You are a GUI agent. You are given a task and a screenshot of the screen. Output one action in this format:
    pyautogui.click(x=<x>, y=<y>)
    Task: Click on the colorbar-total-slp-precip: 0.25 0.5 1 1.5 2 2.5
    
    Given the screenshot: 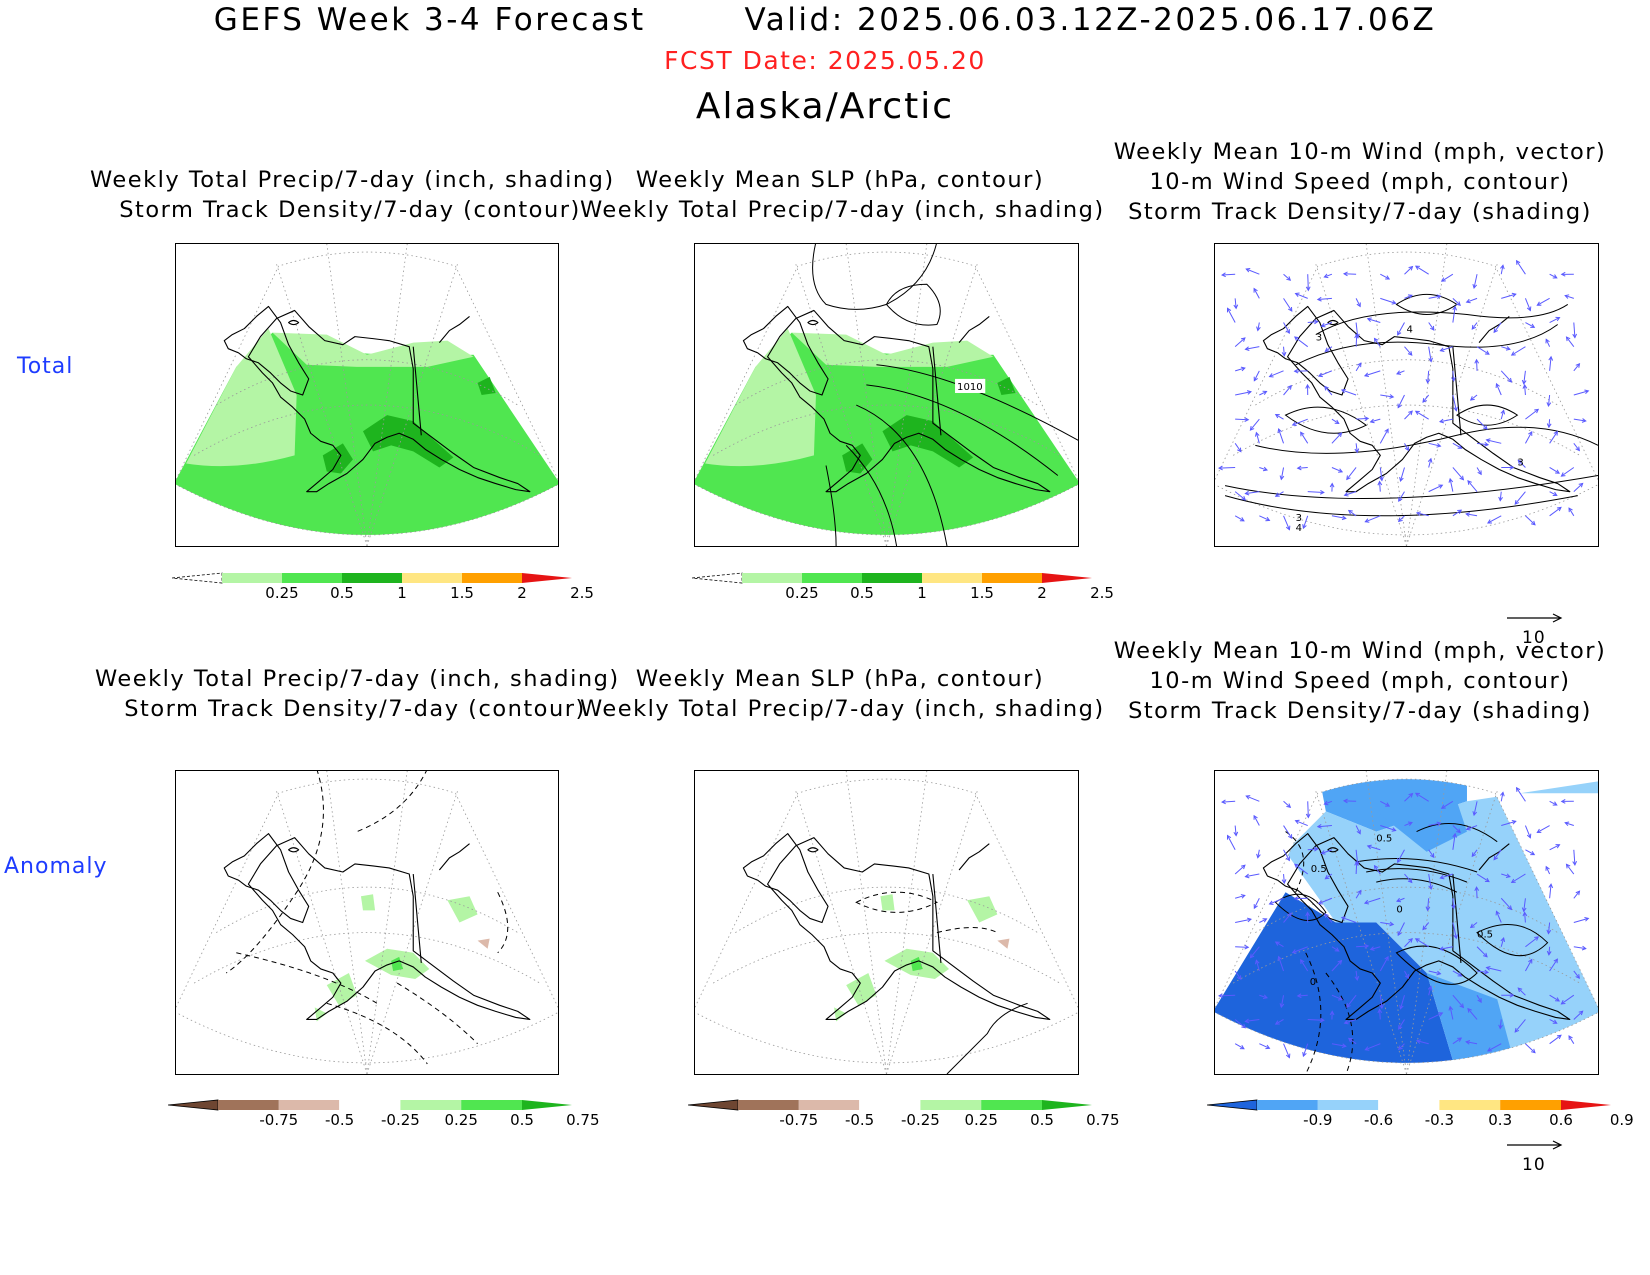 What is the action you would take?
    pyautogui.click(x=902, y=587)
    